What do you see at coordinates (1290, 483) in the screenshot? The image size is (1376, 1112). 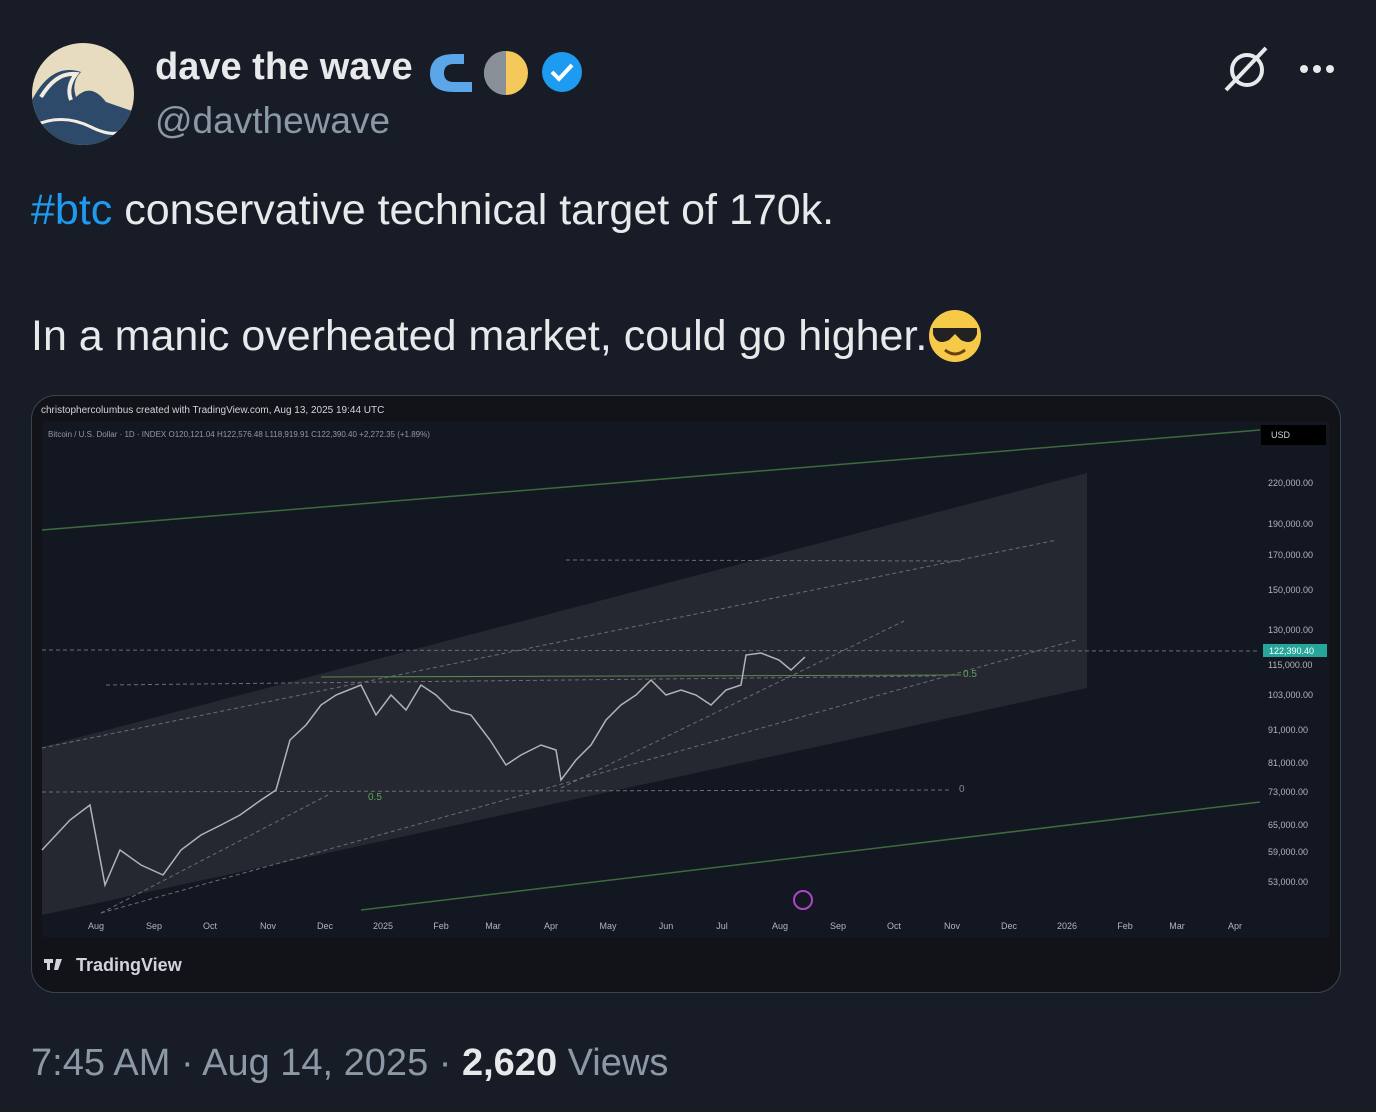 I see `price-label: 220,000.00` at bounding box center [1290, 483].